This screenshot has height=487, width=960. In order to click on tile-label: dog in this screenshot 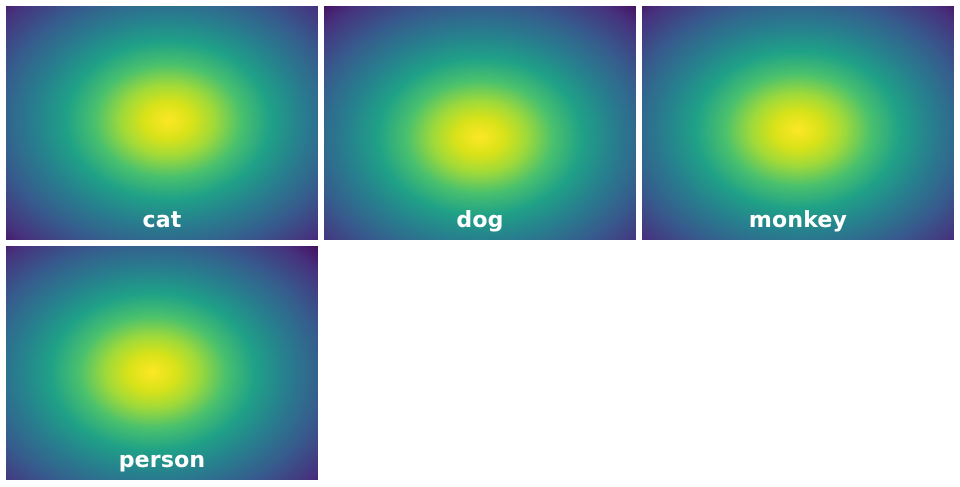, I will do `click(480, 220)`.